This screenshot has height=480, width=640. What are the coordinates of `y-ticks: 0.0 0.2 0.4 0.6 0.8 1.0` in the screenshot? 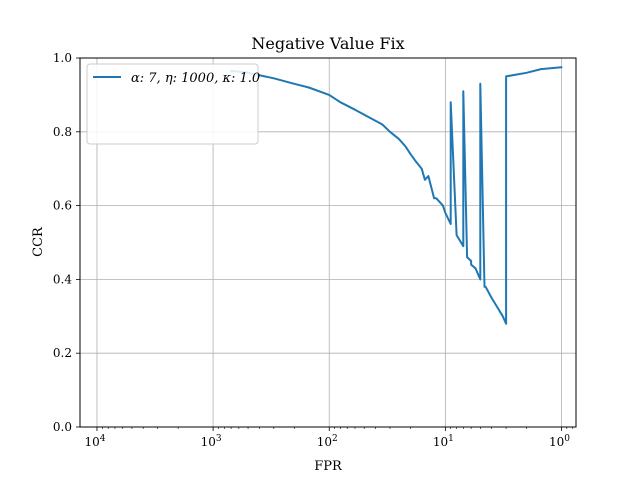 It's located at (66, 242).